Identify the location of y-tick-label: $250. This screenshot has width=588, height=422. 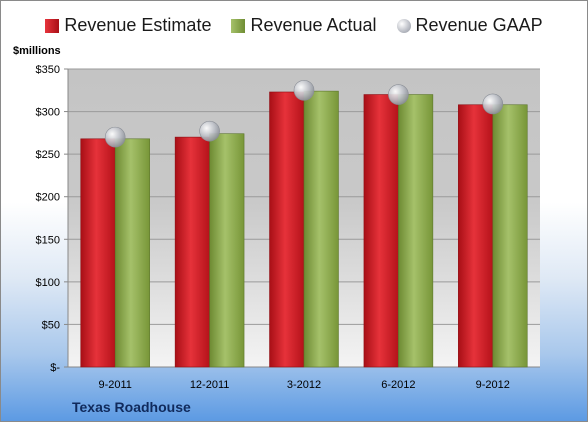
(48, 155).